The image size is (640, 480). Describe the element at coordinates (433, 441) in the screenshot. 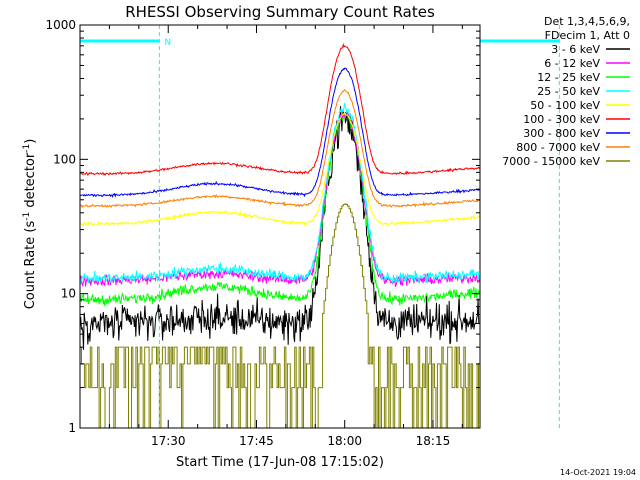

I see `x-tick-label: 18:15` at that location.